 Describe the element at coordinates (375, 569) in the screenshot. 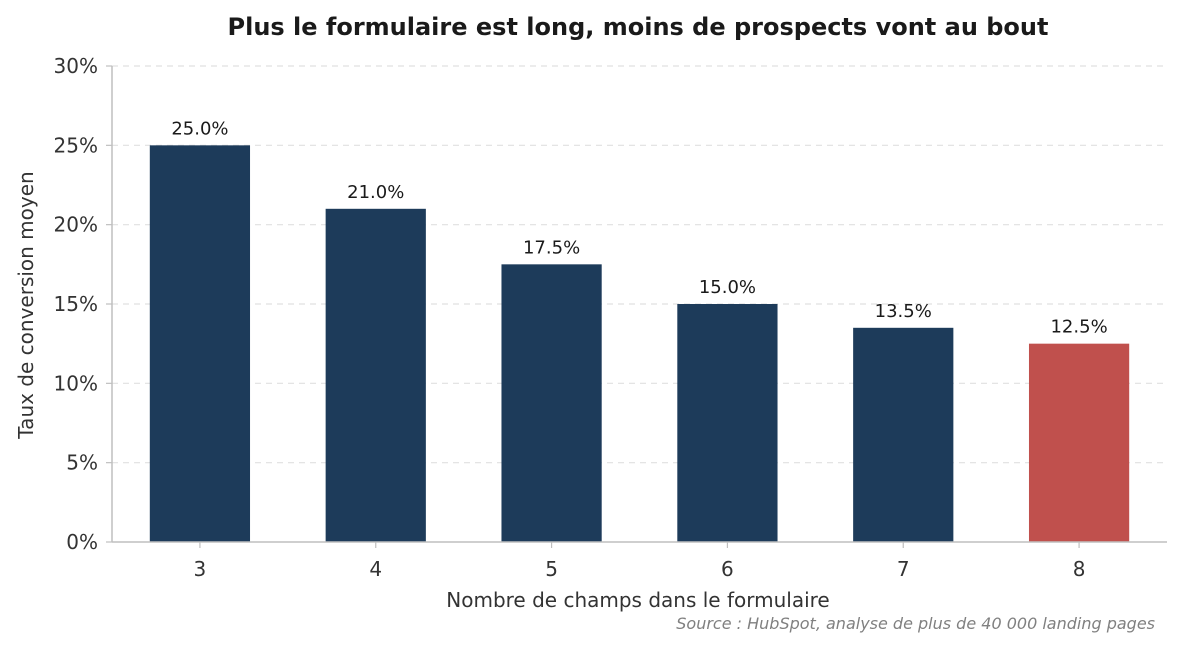

I see `x-tick-label: 4` at that location.